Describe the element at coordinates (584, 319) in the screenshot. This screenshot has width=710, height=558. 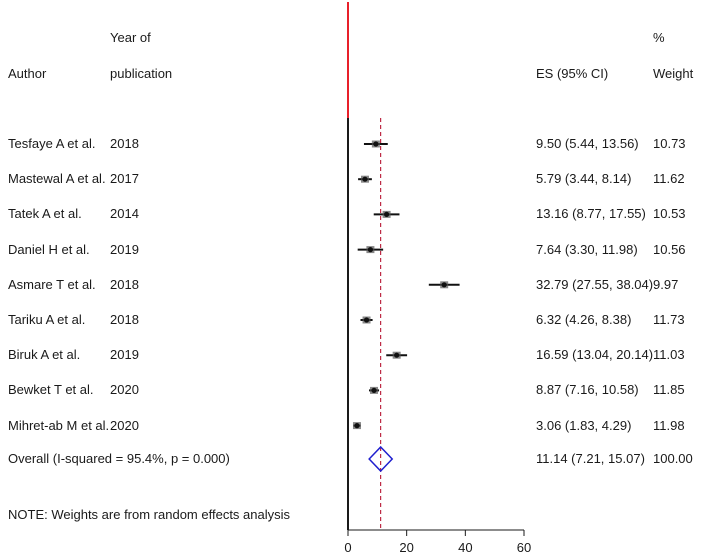
I see `study-es-text: 6.32 (4.26, 8.38)` at that location.